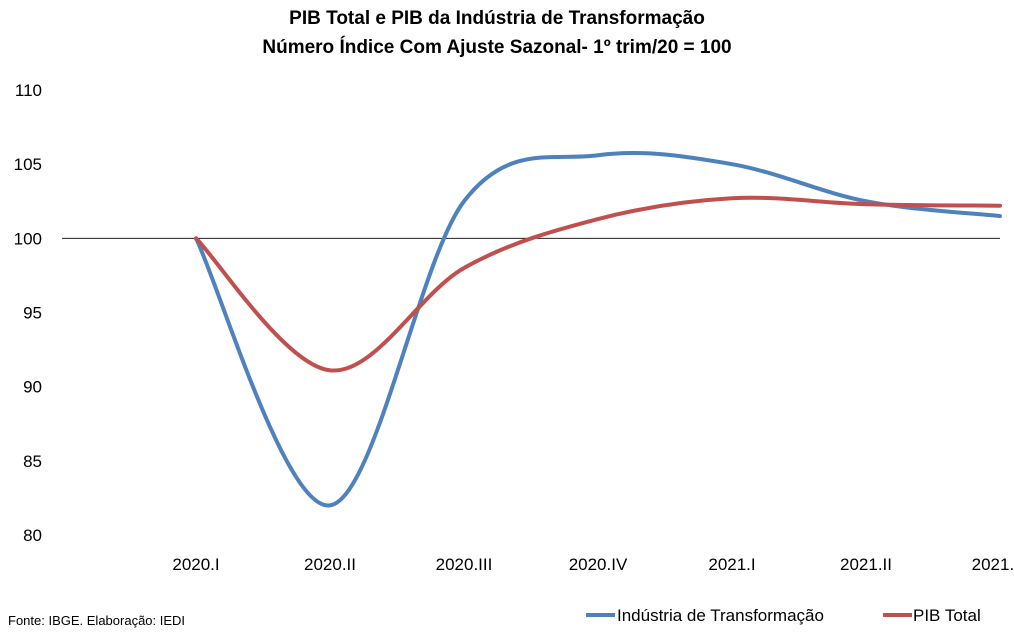 The image size is (1014, 633). What do you see at coordinates (947, 615) in the screenshot?
I see `legend-label: PIB Total` at bounding box center [947, 615].